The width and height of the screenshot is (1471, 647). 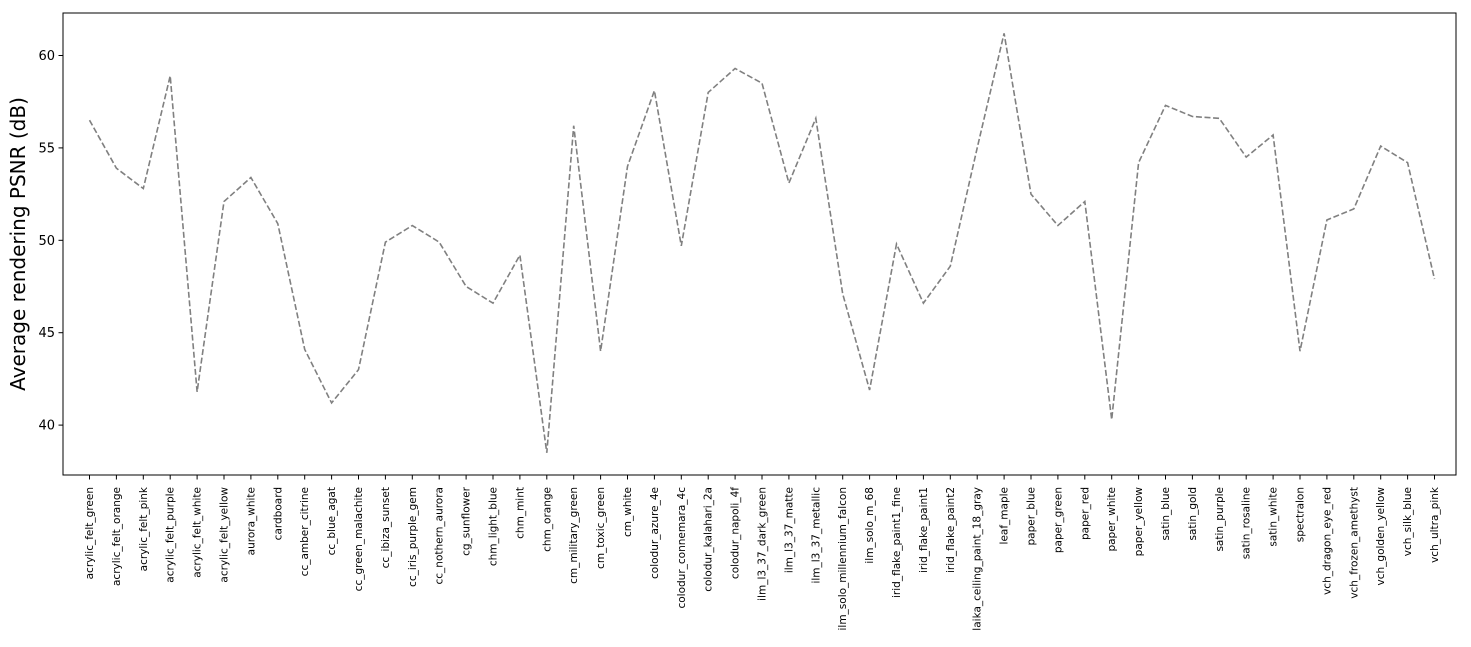 I want to click on x-tick-label-vch-dragon-eye-red: vch_dragon_eye_red, so click(x=1327, y=541).